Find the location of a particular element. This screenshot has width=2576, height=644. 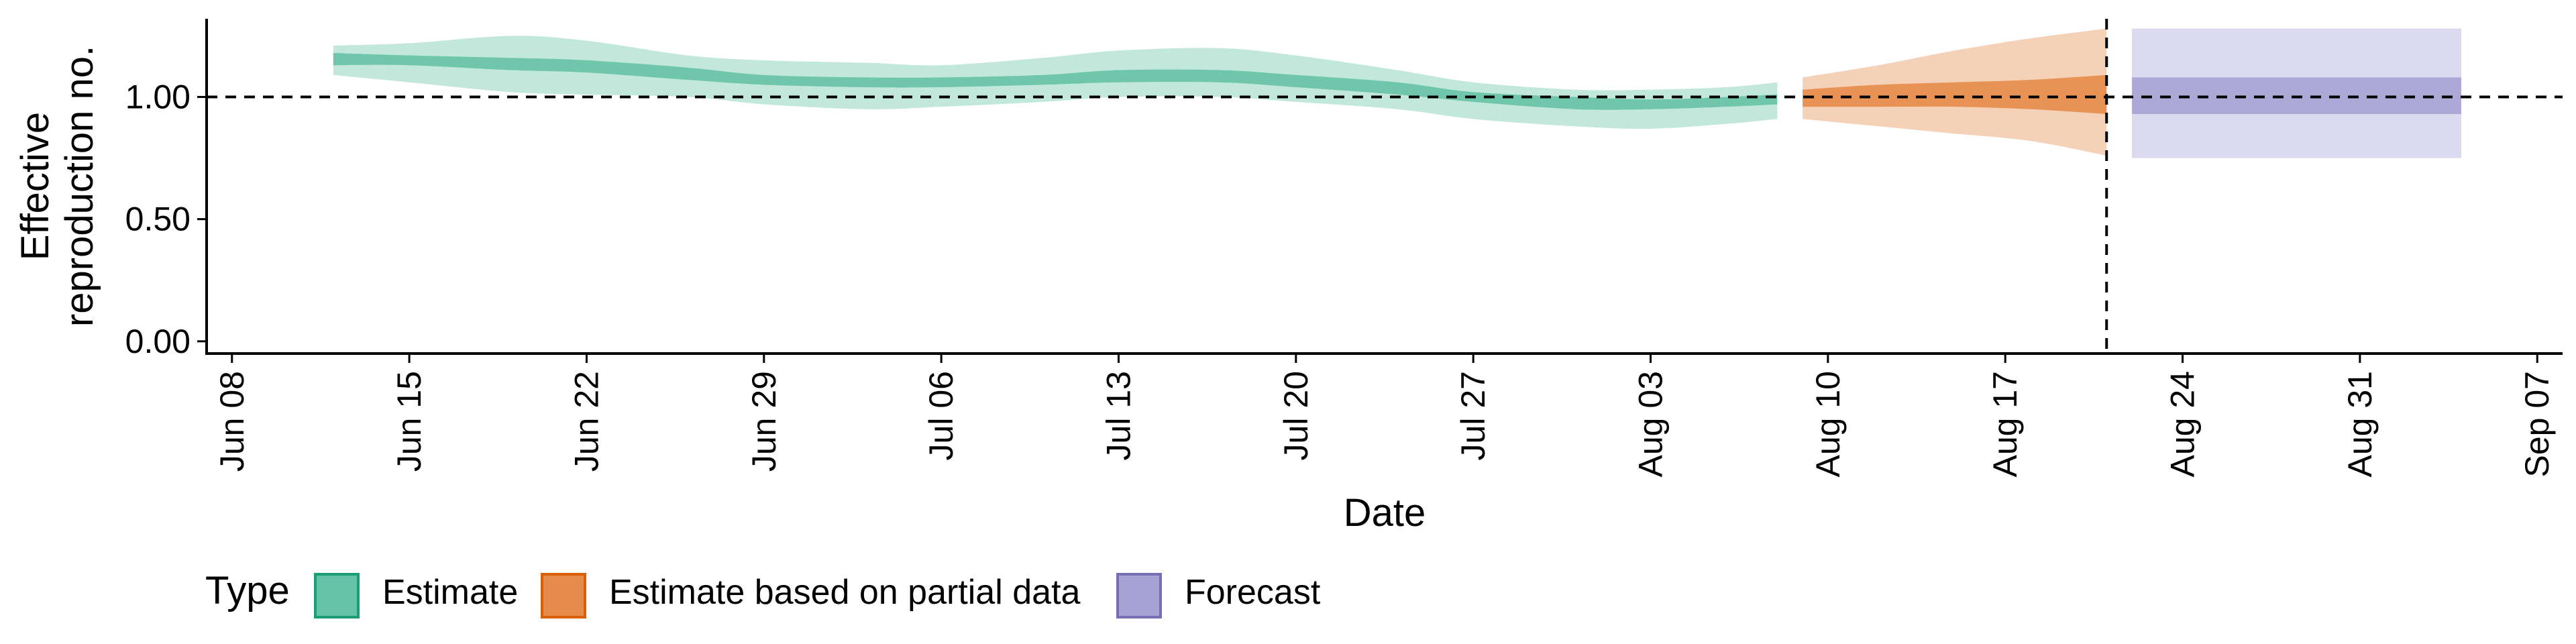

x-tick-label: Aug 10 is located at coordinates (1828, 424).